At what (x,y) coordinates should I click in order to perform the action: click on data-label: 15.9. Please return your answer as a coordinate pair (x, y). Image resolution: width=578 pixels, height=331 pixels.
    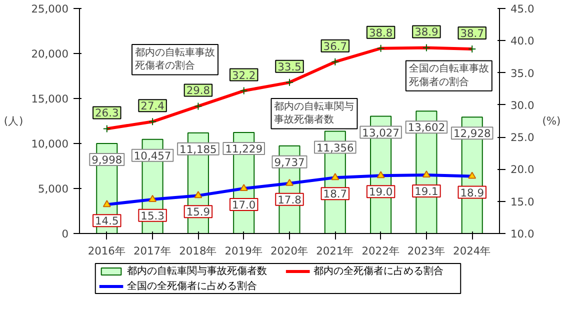
    Looking at the image, I should click on (198, 212).